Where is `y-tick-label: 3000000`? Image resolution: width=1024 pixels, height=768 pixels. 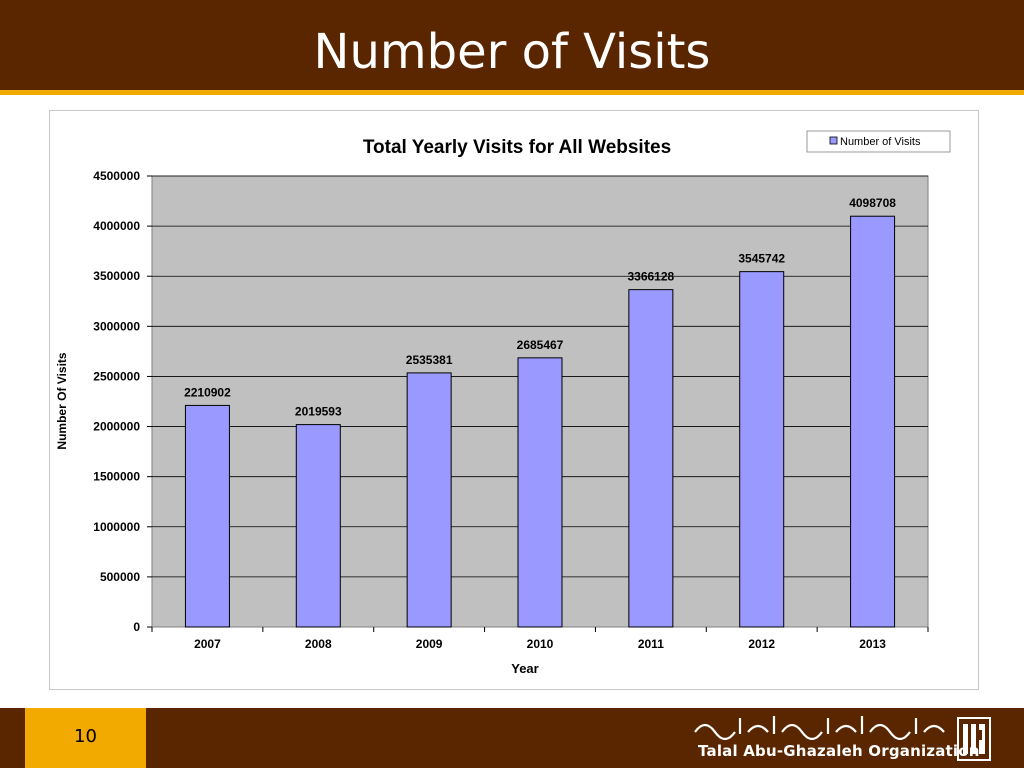
y-tick-label: 3000000 is located at coordinates (116, 326).